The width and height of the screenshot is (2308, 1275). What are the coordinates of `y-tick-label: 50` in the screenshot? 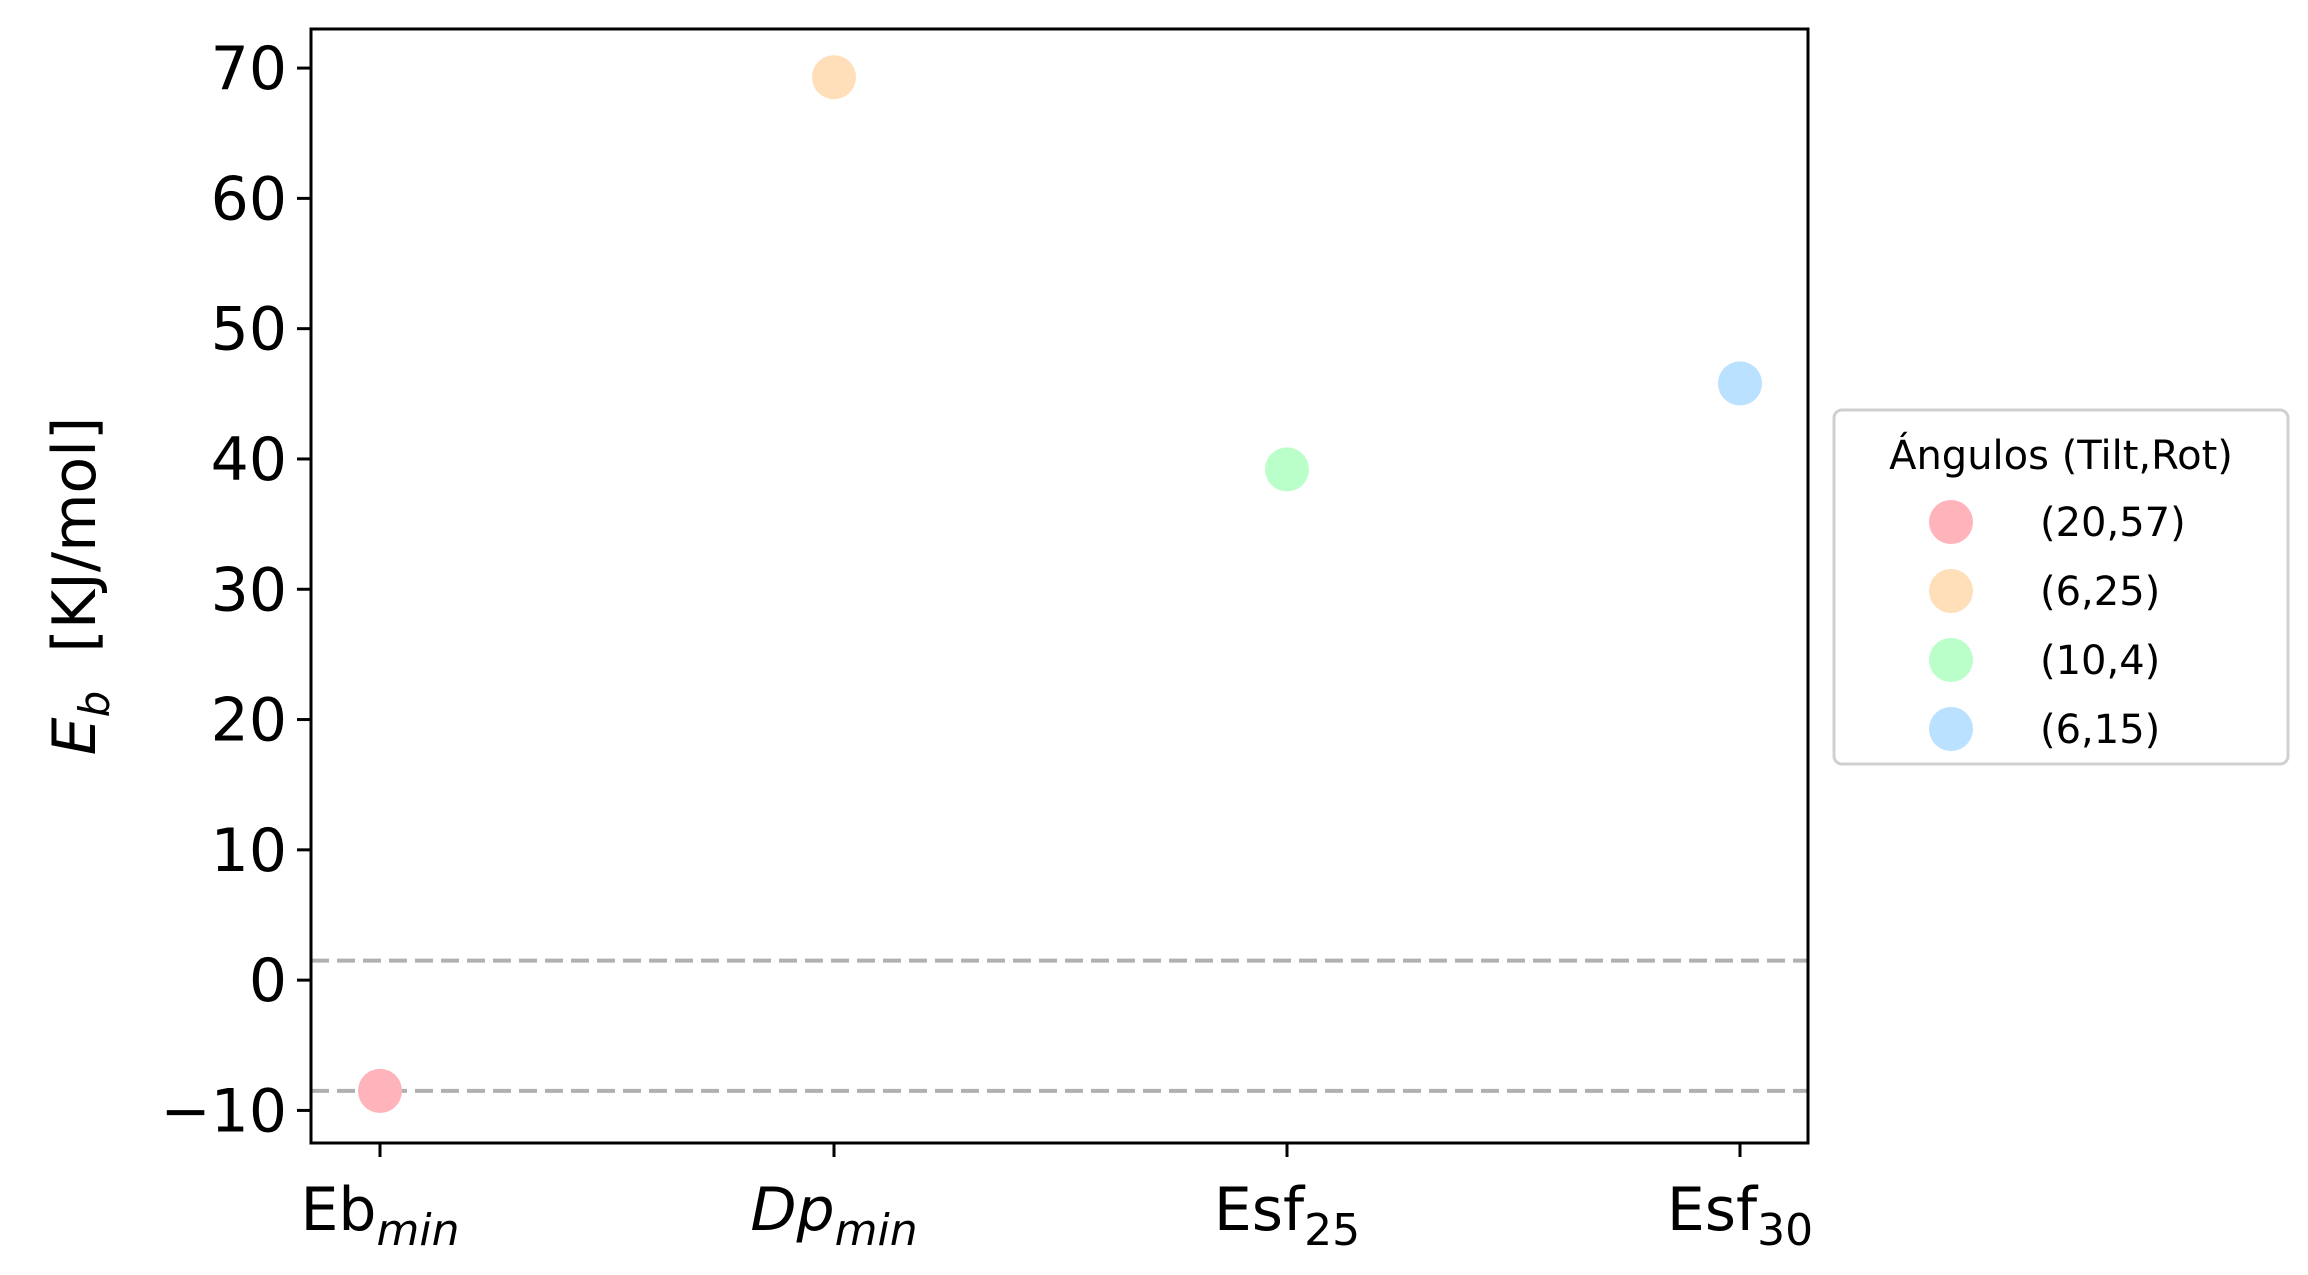 It's located at (249, 330).